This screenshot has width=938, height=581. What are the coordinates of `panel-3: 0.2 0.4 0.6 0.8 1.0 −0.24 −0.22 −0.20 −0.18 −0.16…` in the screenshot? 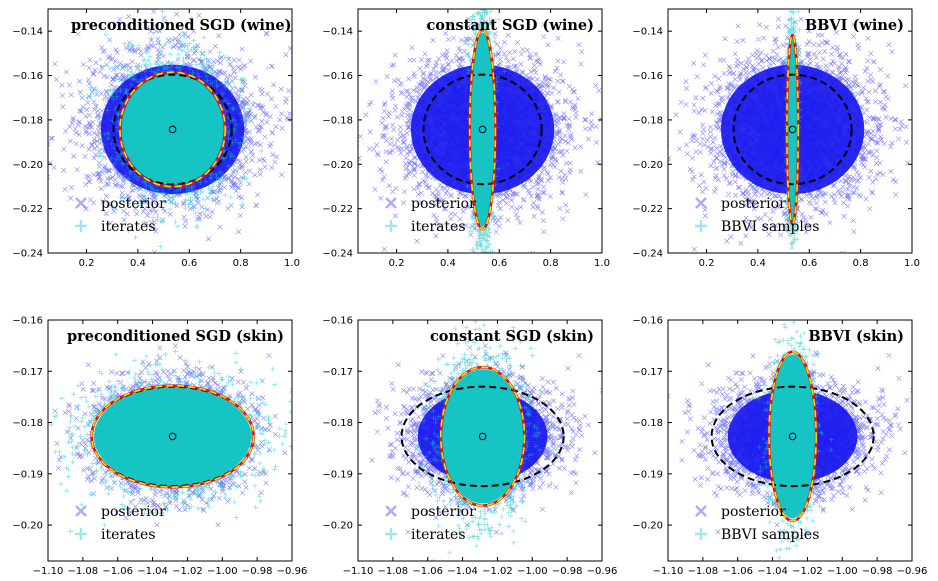 It's located at (776, 138).